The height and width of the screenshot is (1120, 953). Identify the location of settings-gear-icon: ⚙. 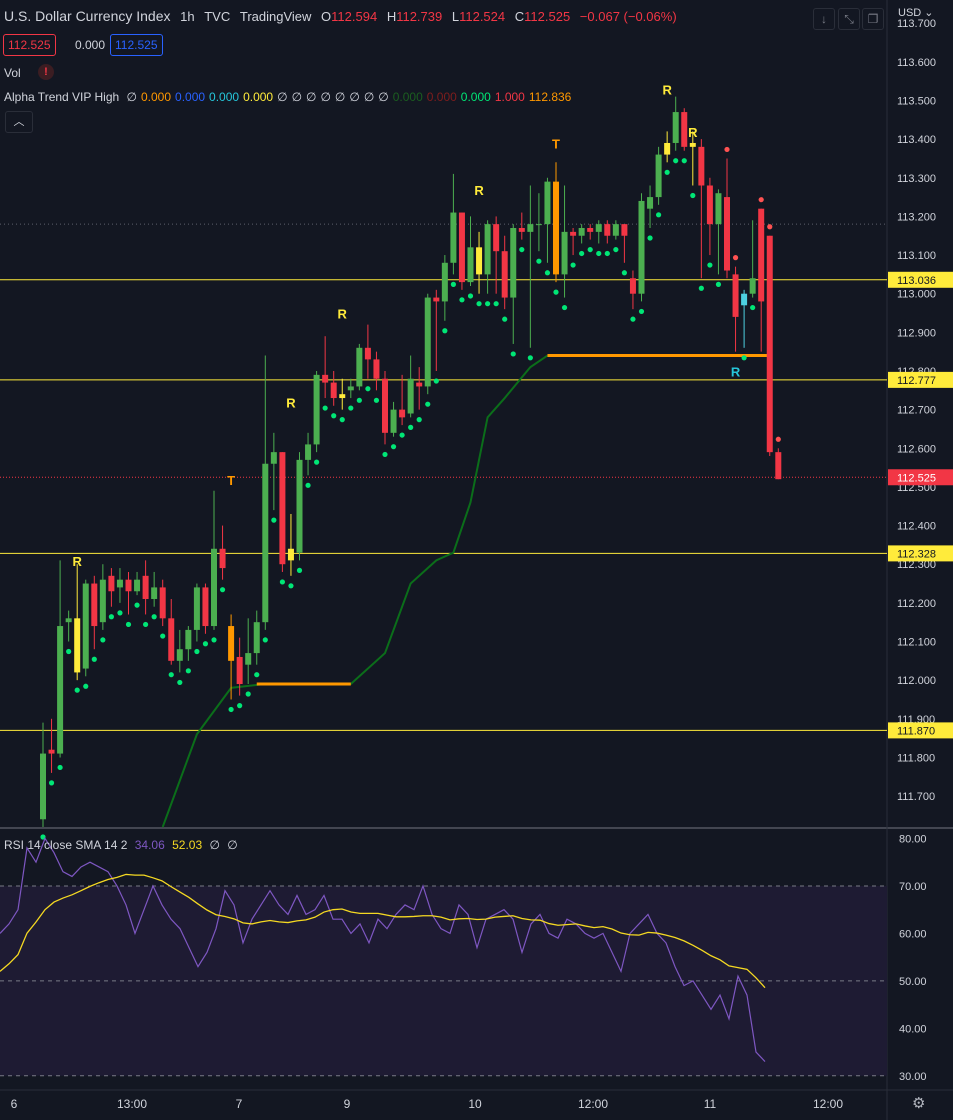
(919, 1103).